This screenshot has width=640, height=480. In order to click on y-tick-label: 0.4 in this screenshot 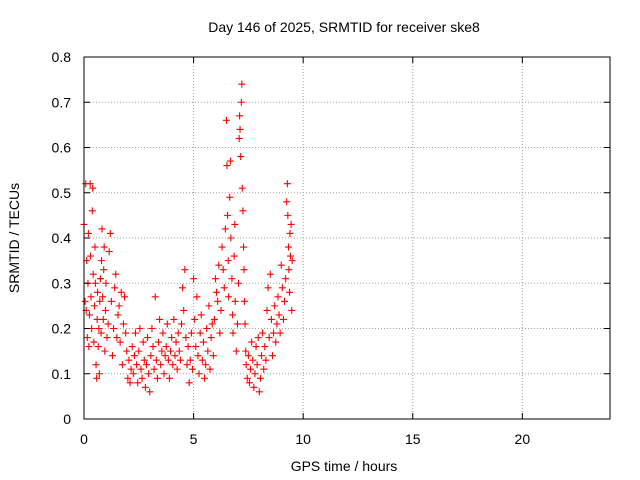, I will do `click(62, 238)`.